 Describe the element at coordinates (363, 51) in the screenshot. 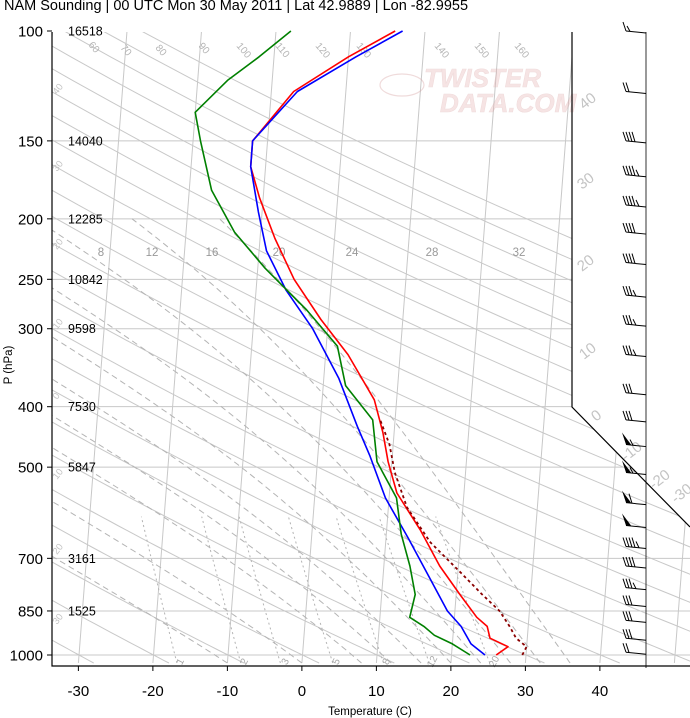

I see `theta-label: 130` at that location.